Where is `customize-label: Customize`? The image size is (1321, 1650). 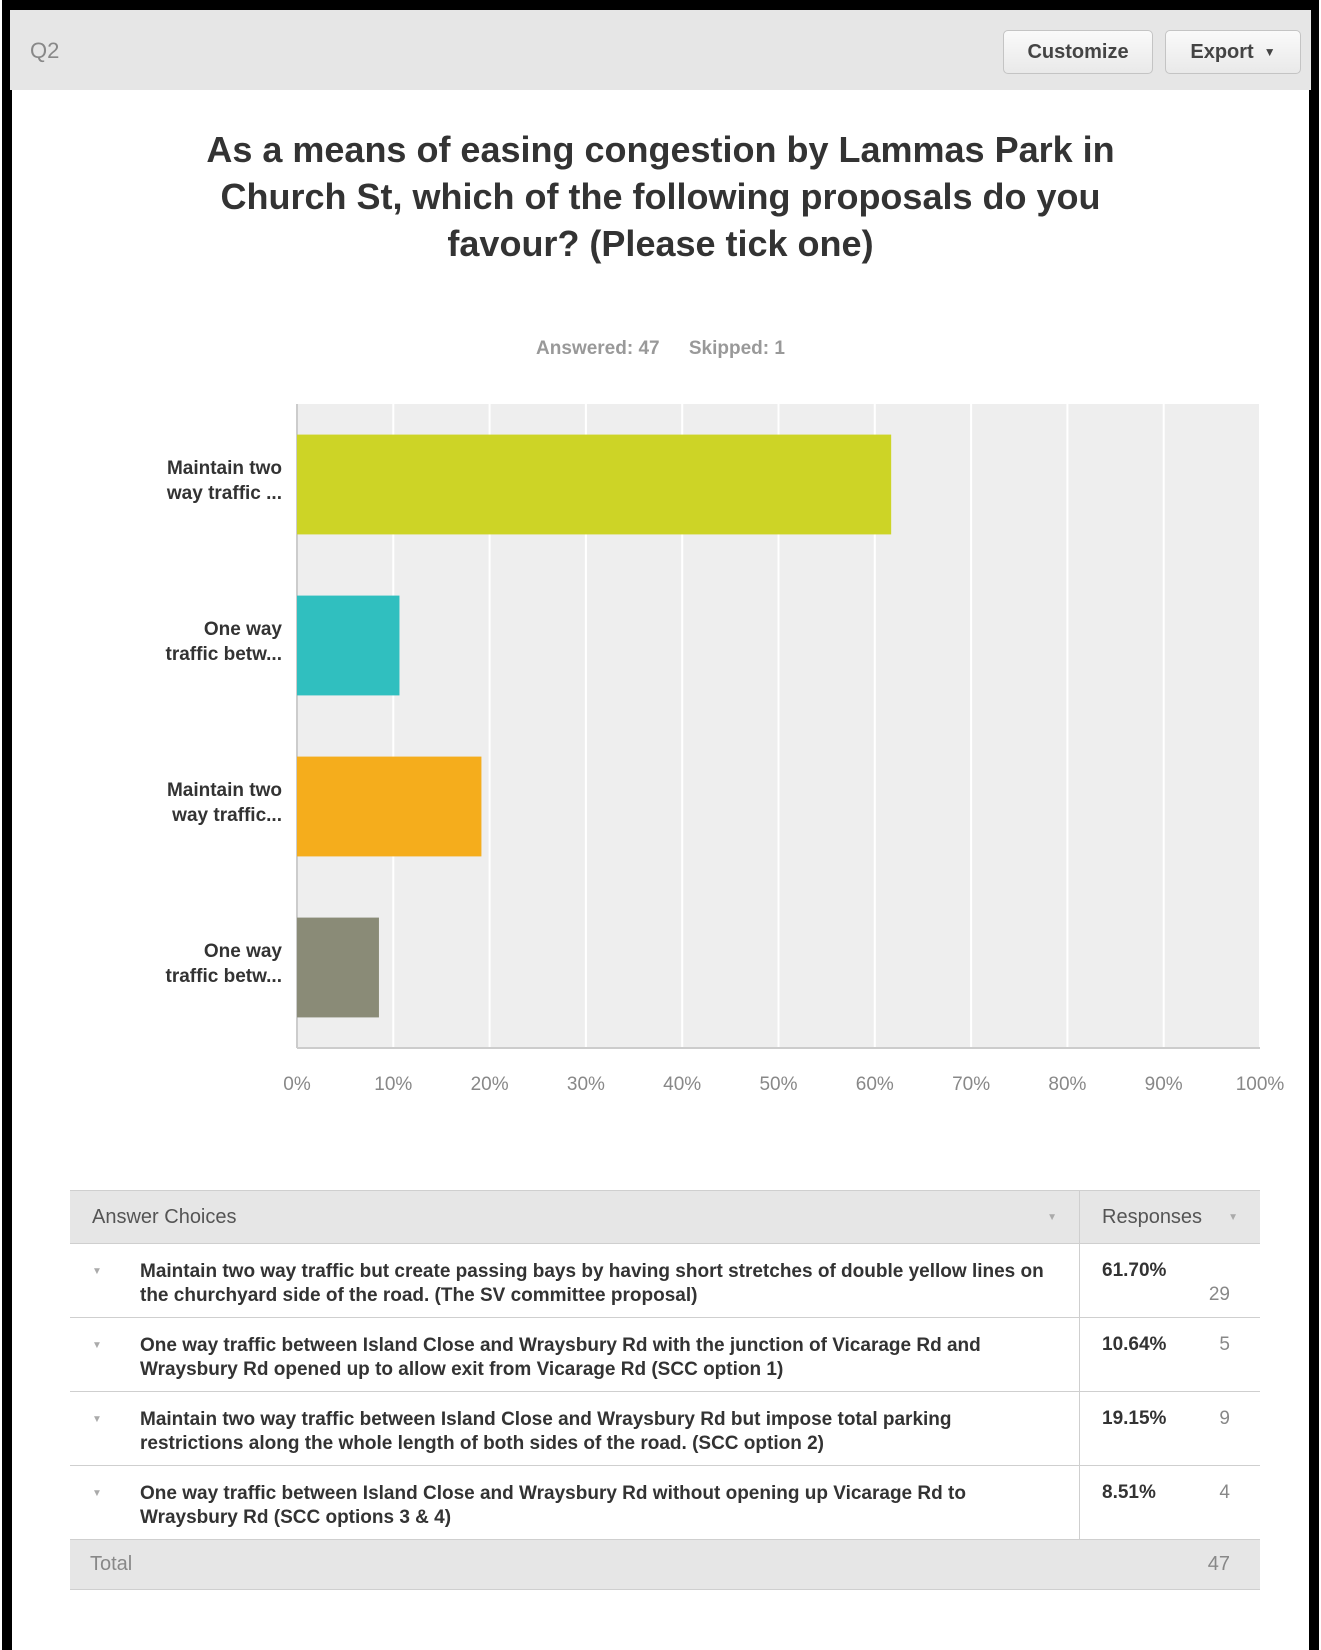 customize-label: Customize is located at coordinates (1078, 51).